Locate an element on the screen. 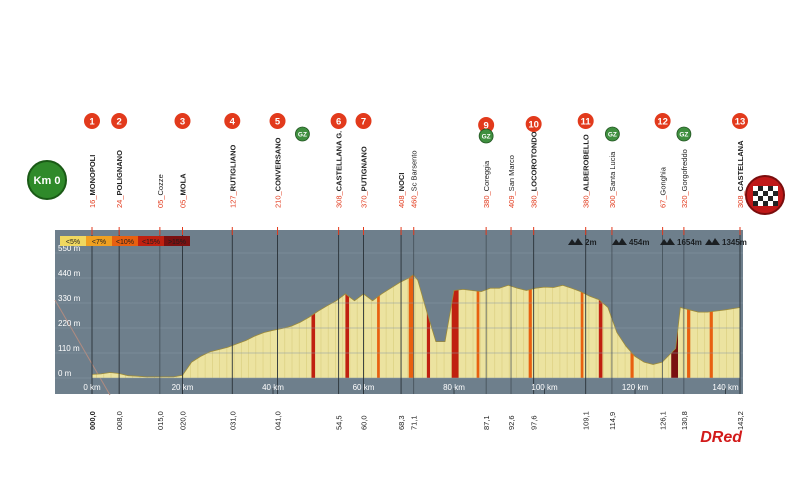 Image resolution: width=800 pixels, height=484 pixels. waypoint-km-label: 020,0 is located at coordinates (183, 420).